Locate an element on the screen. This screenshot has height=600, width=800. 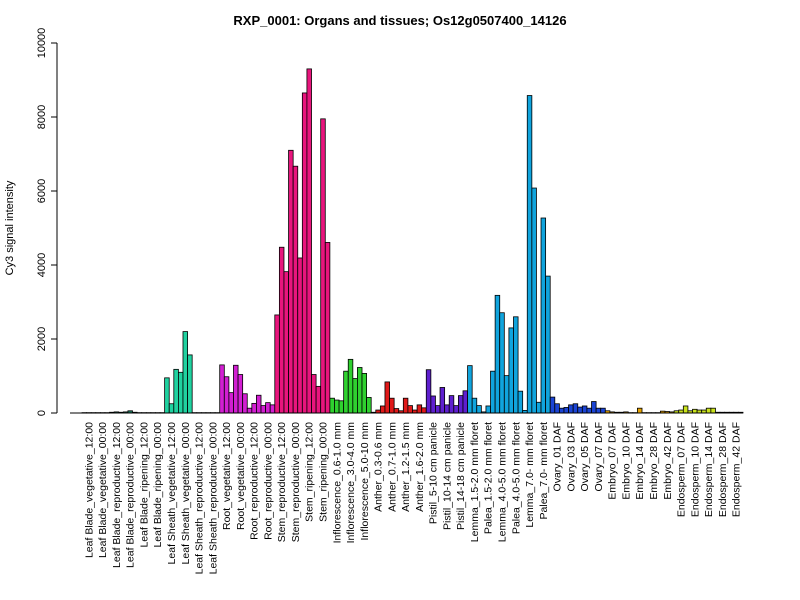
category-label: Embryo_10 DAF is located at coordinates (626, 461).